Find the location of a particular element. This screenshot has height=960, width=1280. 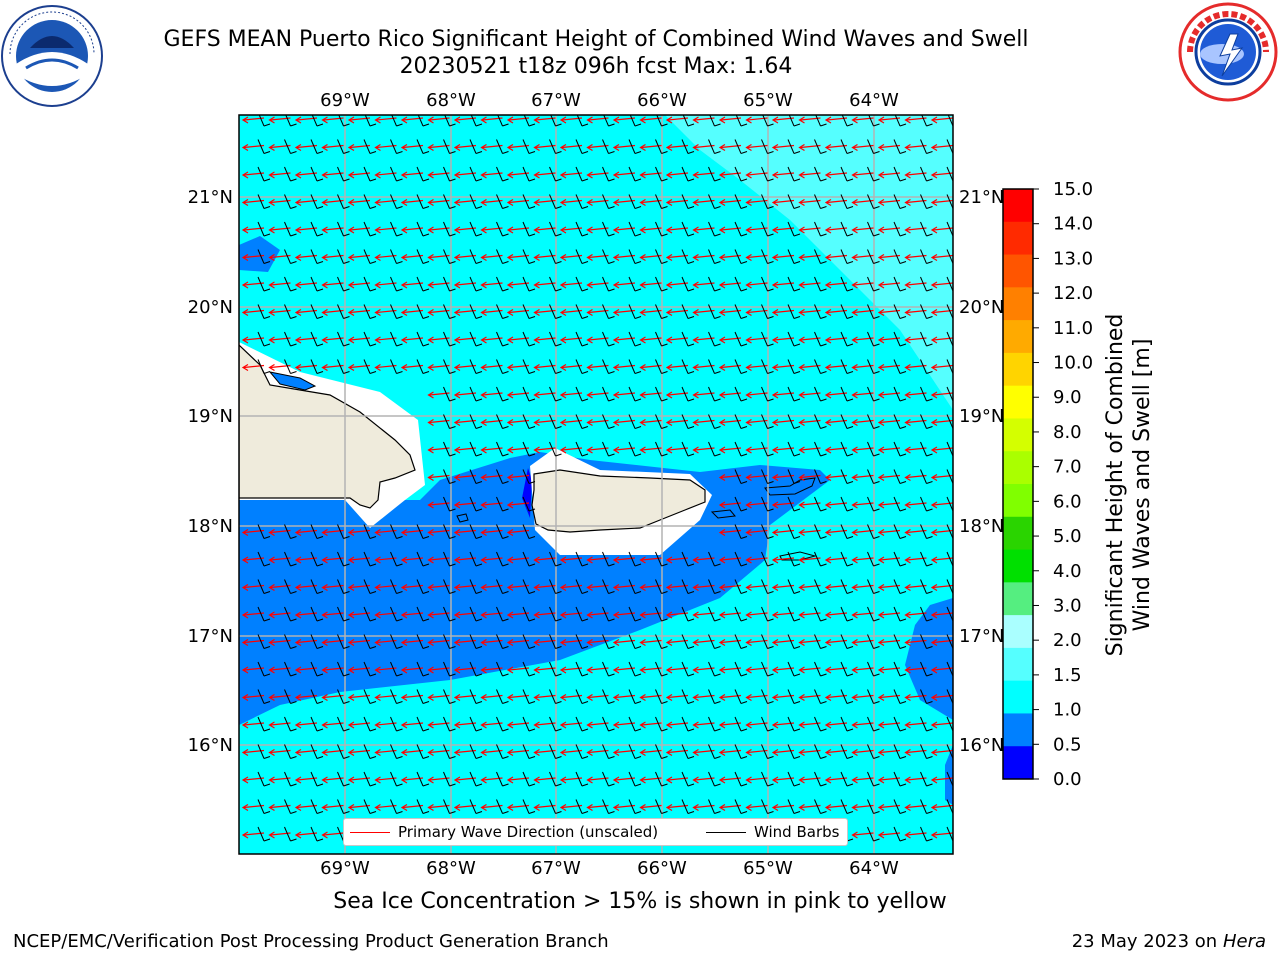

land-virgin-islands is located at coordinates (790, 486).